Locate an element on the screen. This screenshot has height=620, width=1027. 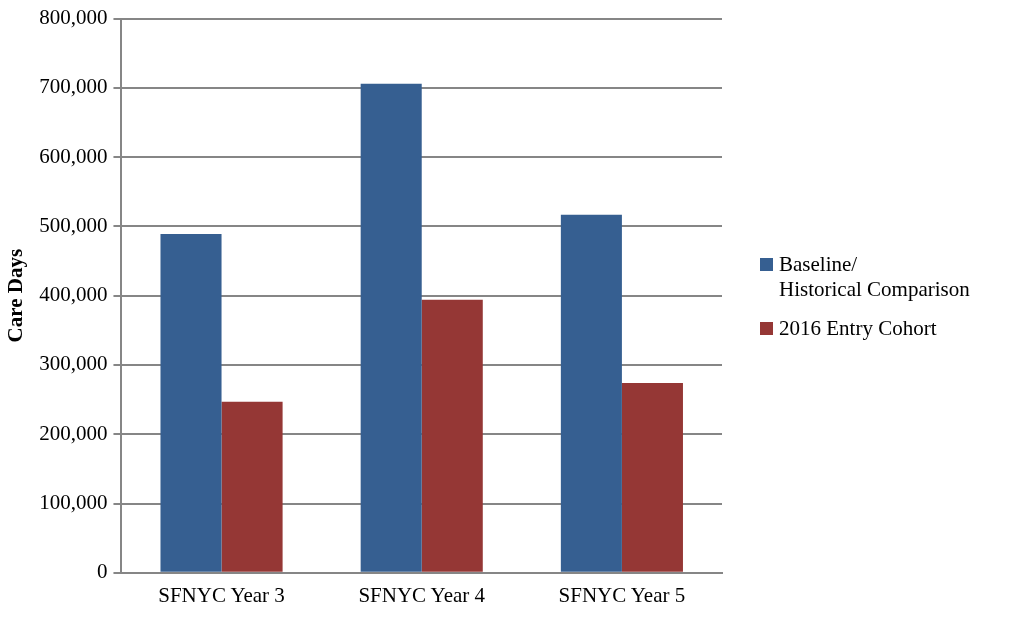
y-tick-label: 800,000 is located at coordinates (73, 17).